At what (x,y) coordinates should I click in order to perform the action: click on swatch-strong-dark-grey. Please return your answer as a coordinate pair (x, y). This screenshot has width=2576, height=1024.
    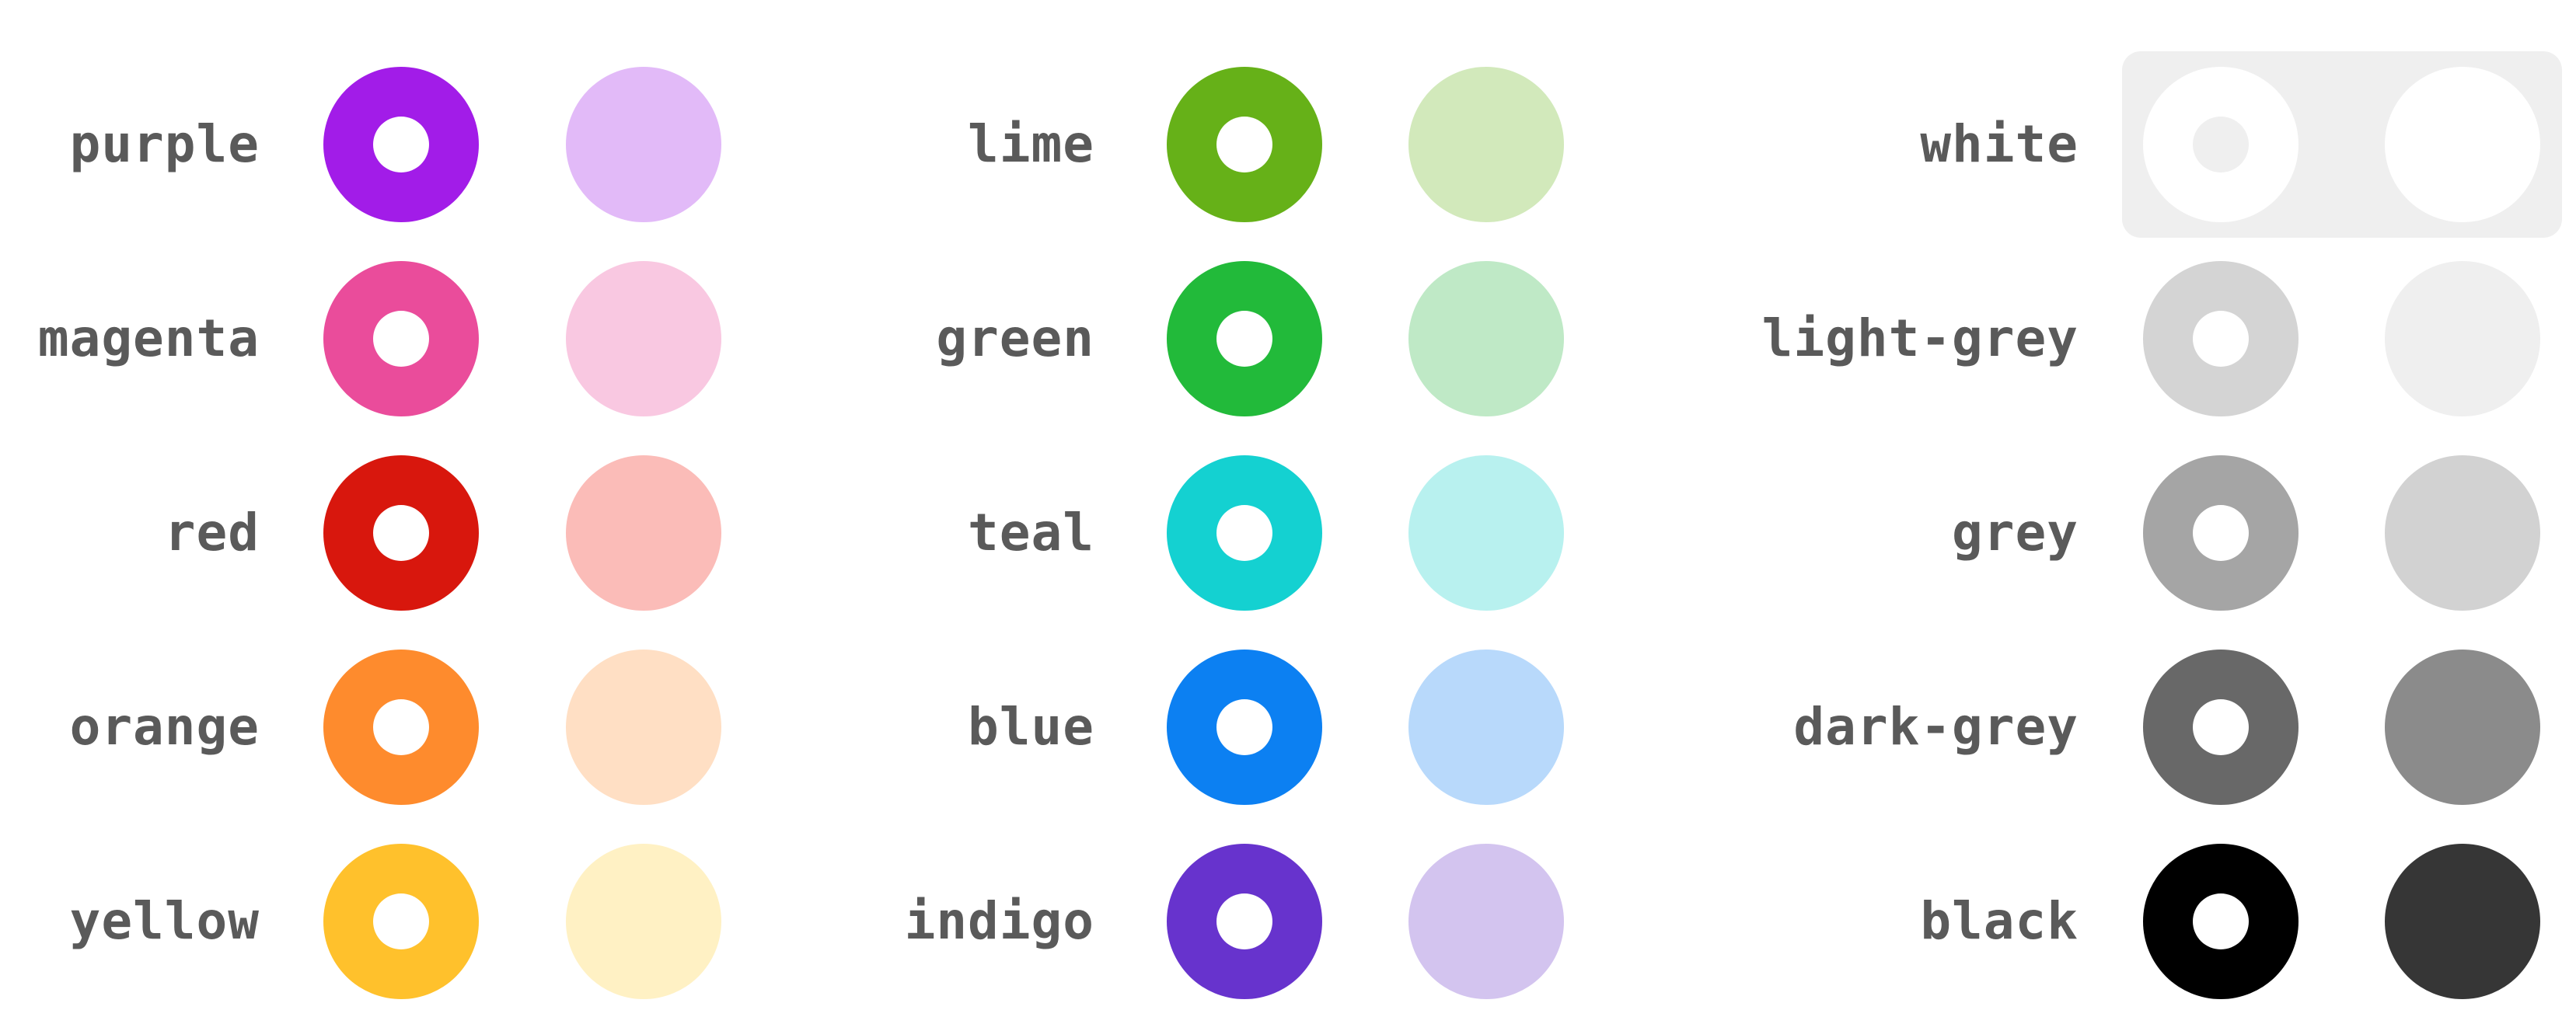
    Looking at the image, I should click on (2221, 727).